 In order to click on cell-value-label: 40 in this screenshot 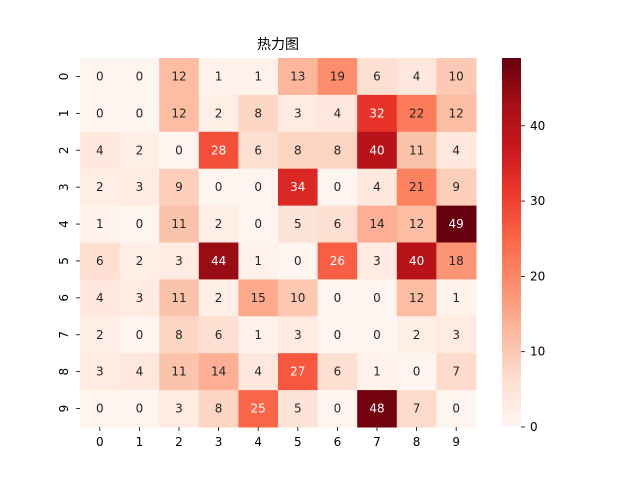, I will do `click(376, 150)`.